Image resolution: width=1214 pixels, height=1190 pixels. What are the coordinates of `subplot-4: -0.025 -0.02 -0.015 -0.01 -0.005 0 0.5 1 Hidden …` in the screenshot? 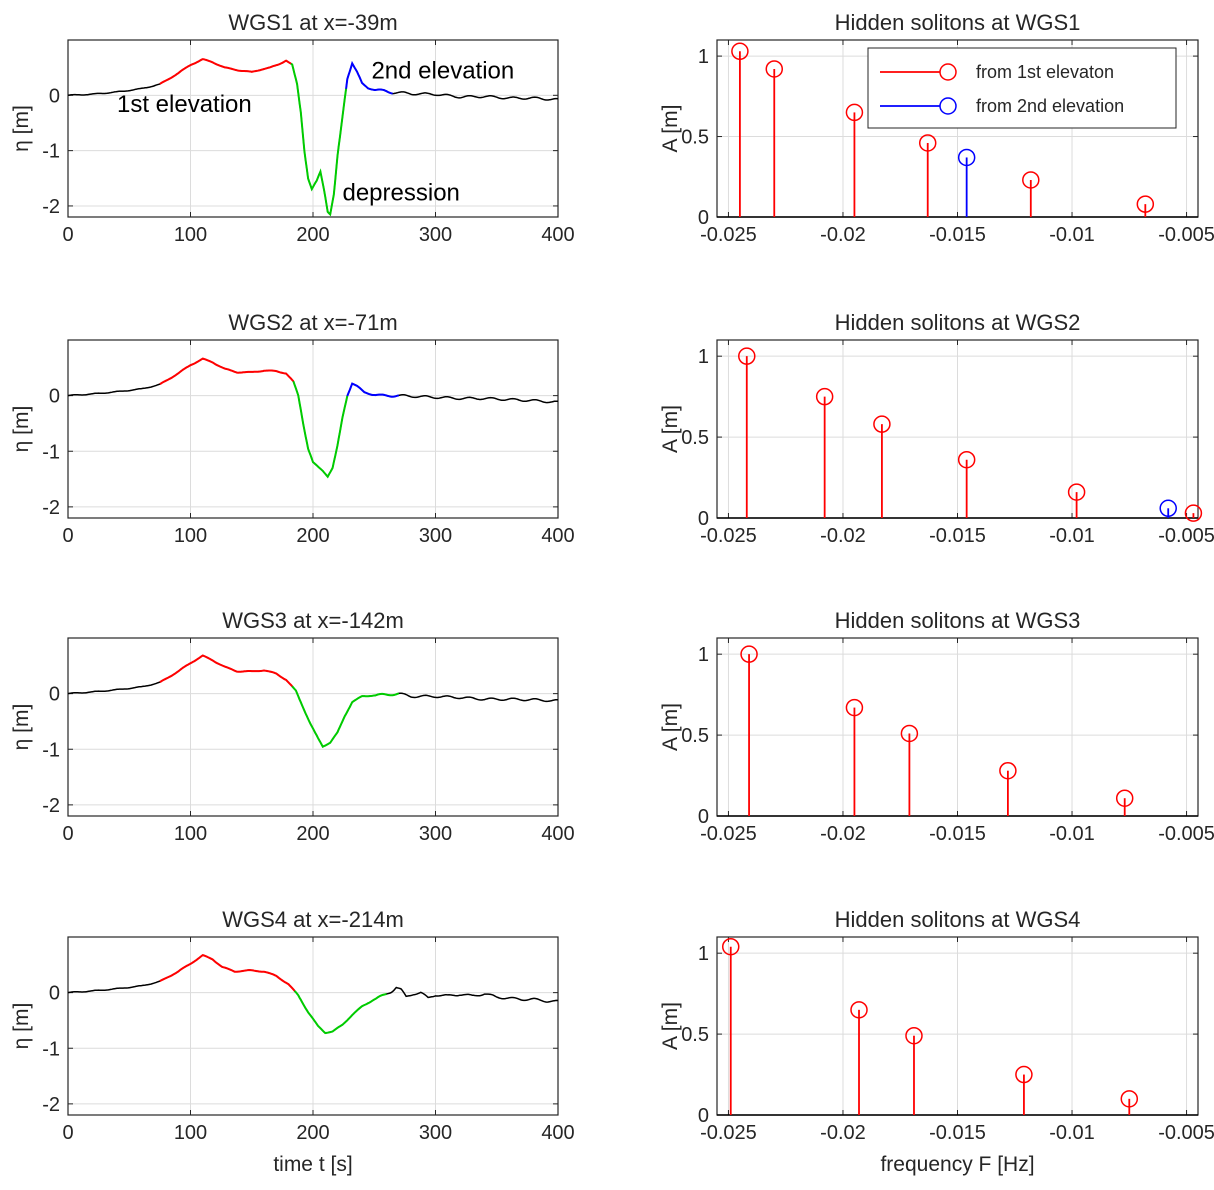 It's located at (936, 428).